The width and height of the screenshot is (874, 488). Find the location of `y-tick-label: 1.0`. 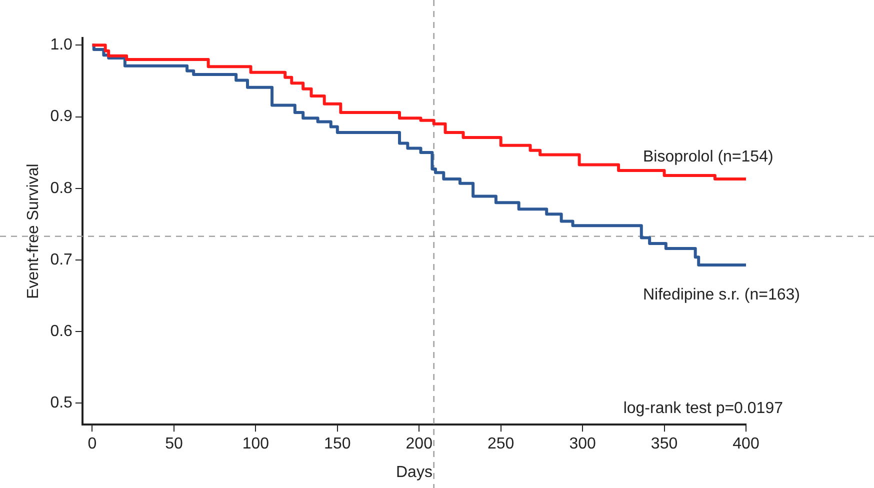

y-tick-label: 1.0 is located at coordinates (61, 45).